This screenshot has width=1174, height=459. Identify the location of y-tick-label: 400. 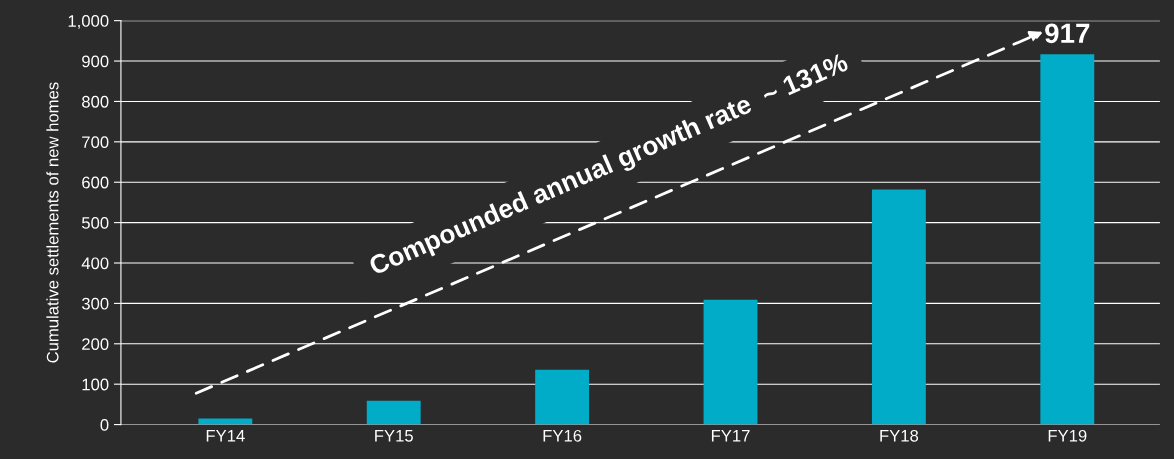
(95, 263).